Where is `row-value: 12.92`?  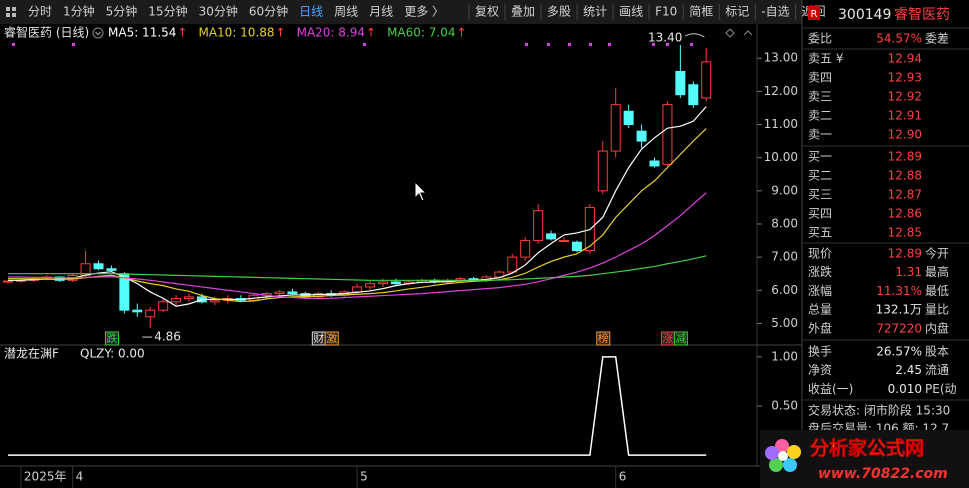 row-value: 12.92 is located at coordinates (905, 97).